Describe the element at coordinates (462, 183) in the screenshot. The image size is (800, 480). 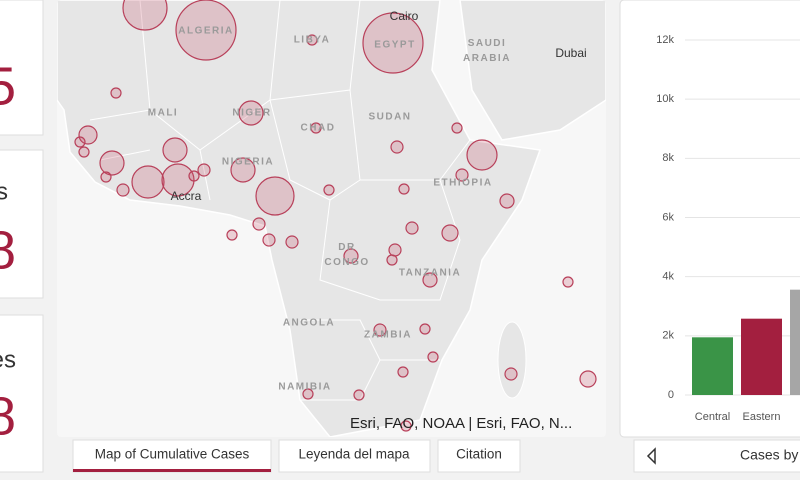
I see `country-label: ETHIOPIA` at that location.